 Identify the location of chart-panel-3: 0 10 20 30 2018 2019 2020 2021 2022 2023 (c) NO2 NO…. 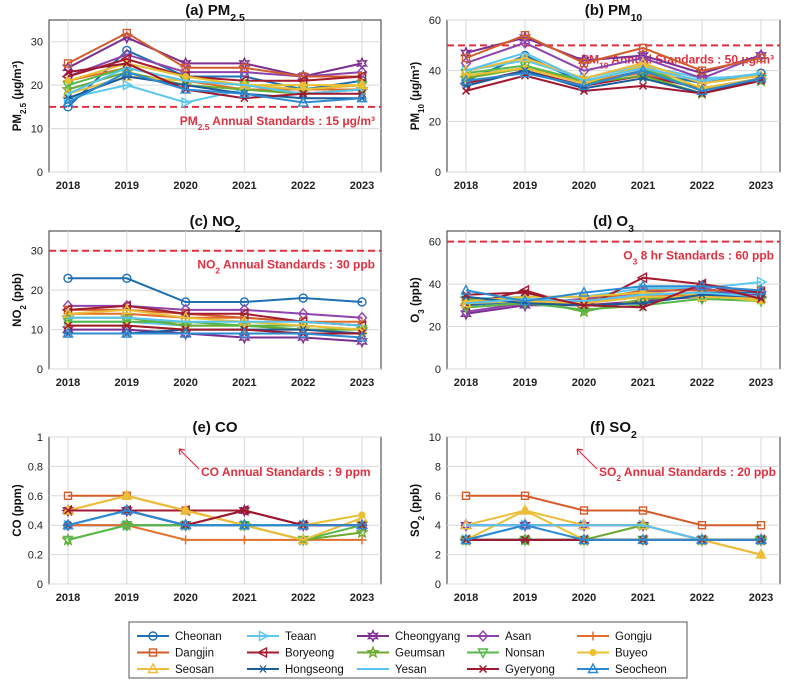
(197, 301).